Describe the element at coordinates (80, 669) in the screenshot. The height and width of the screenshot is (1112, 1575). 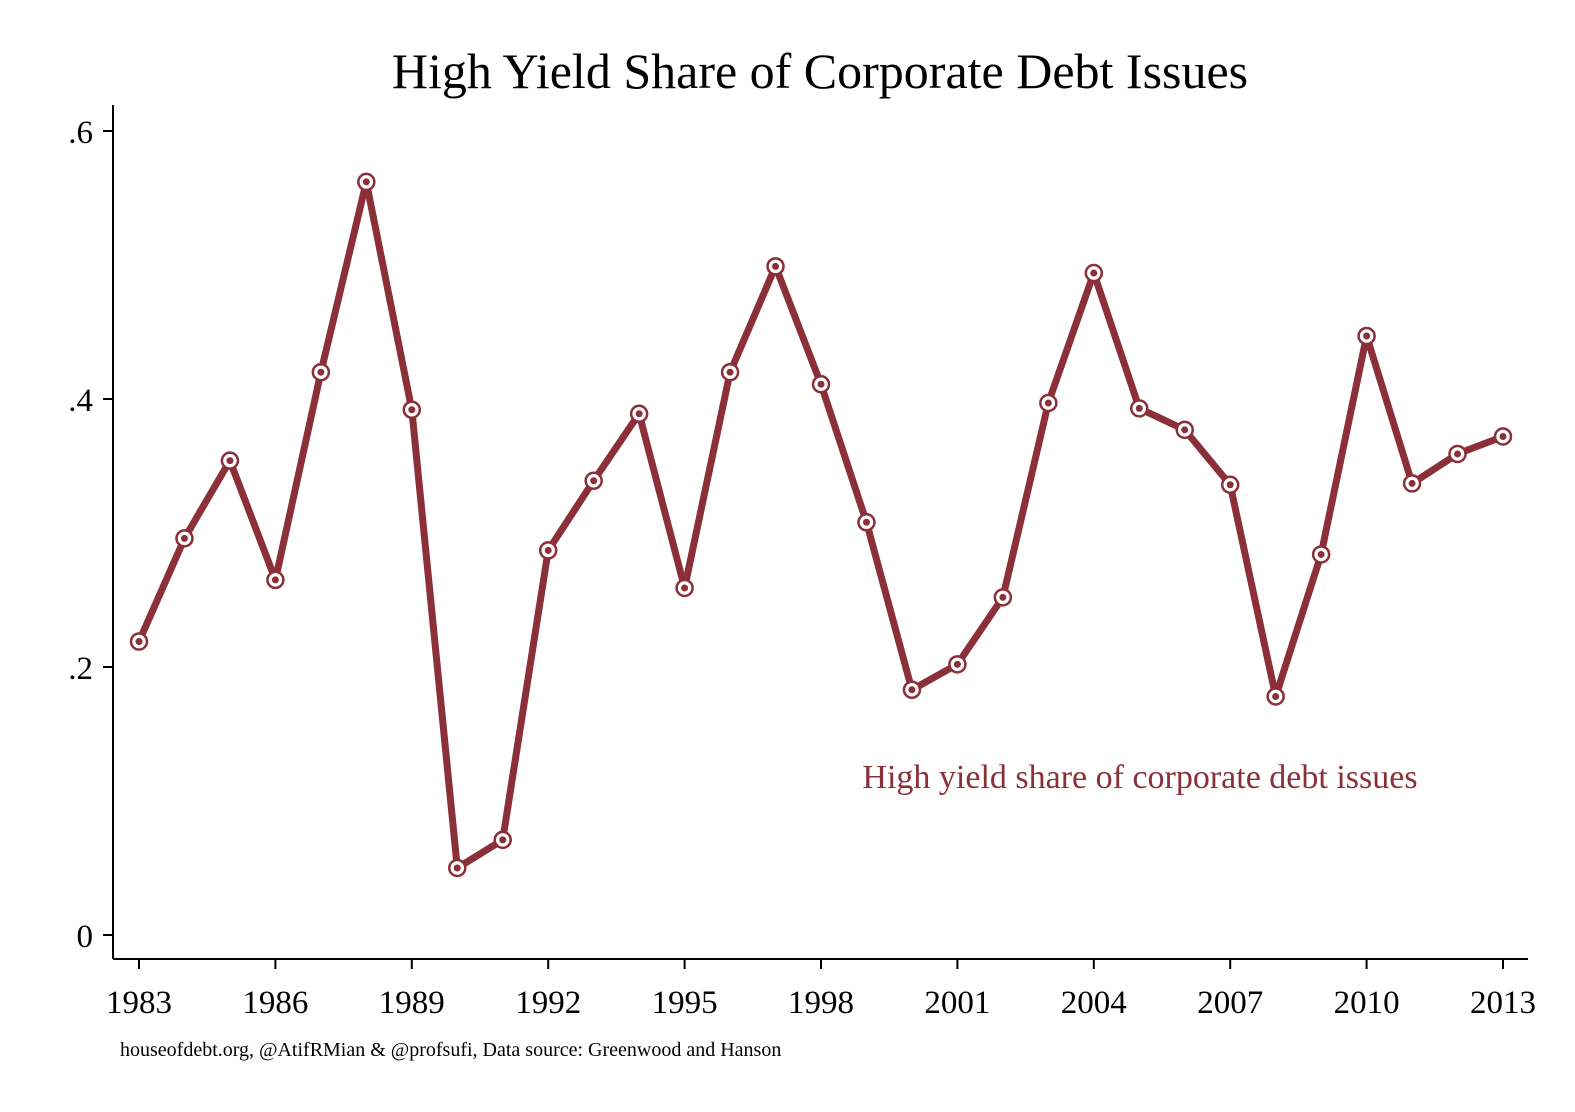
I see `y-tick-label: .2` at that location.